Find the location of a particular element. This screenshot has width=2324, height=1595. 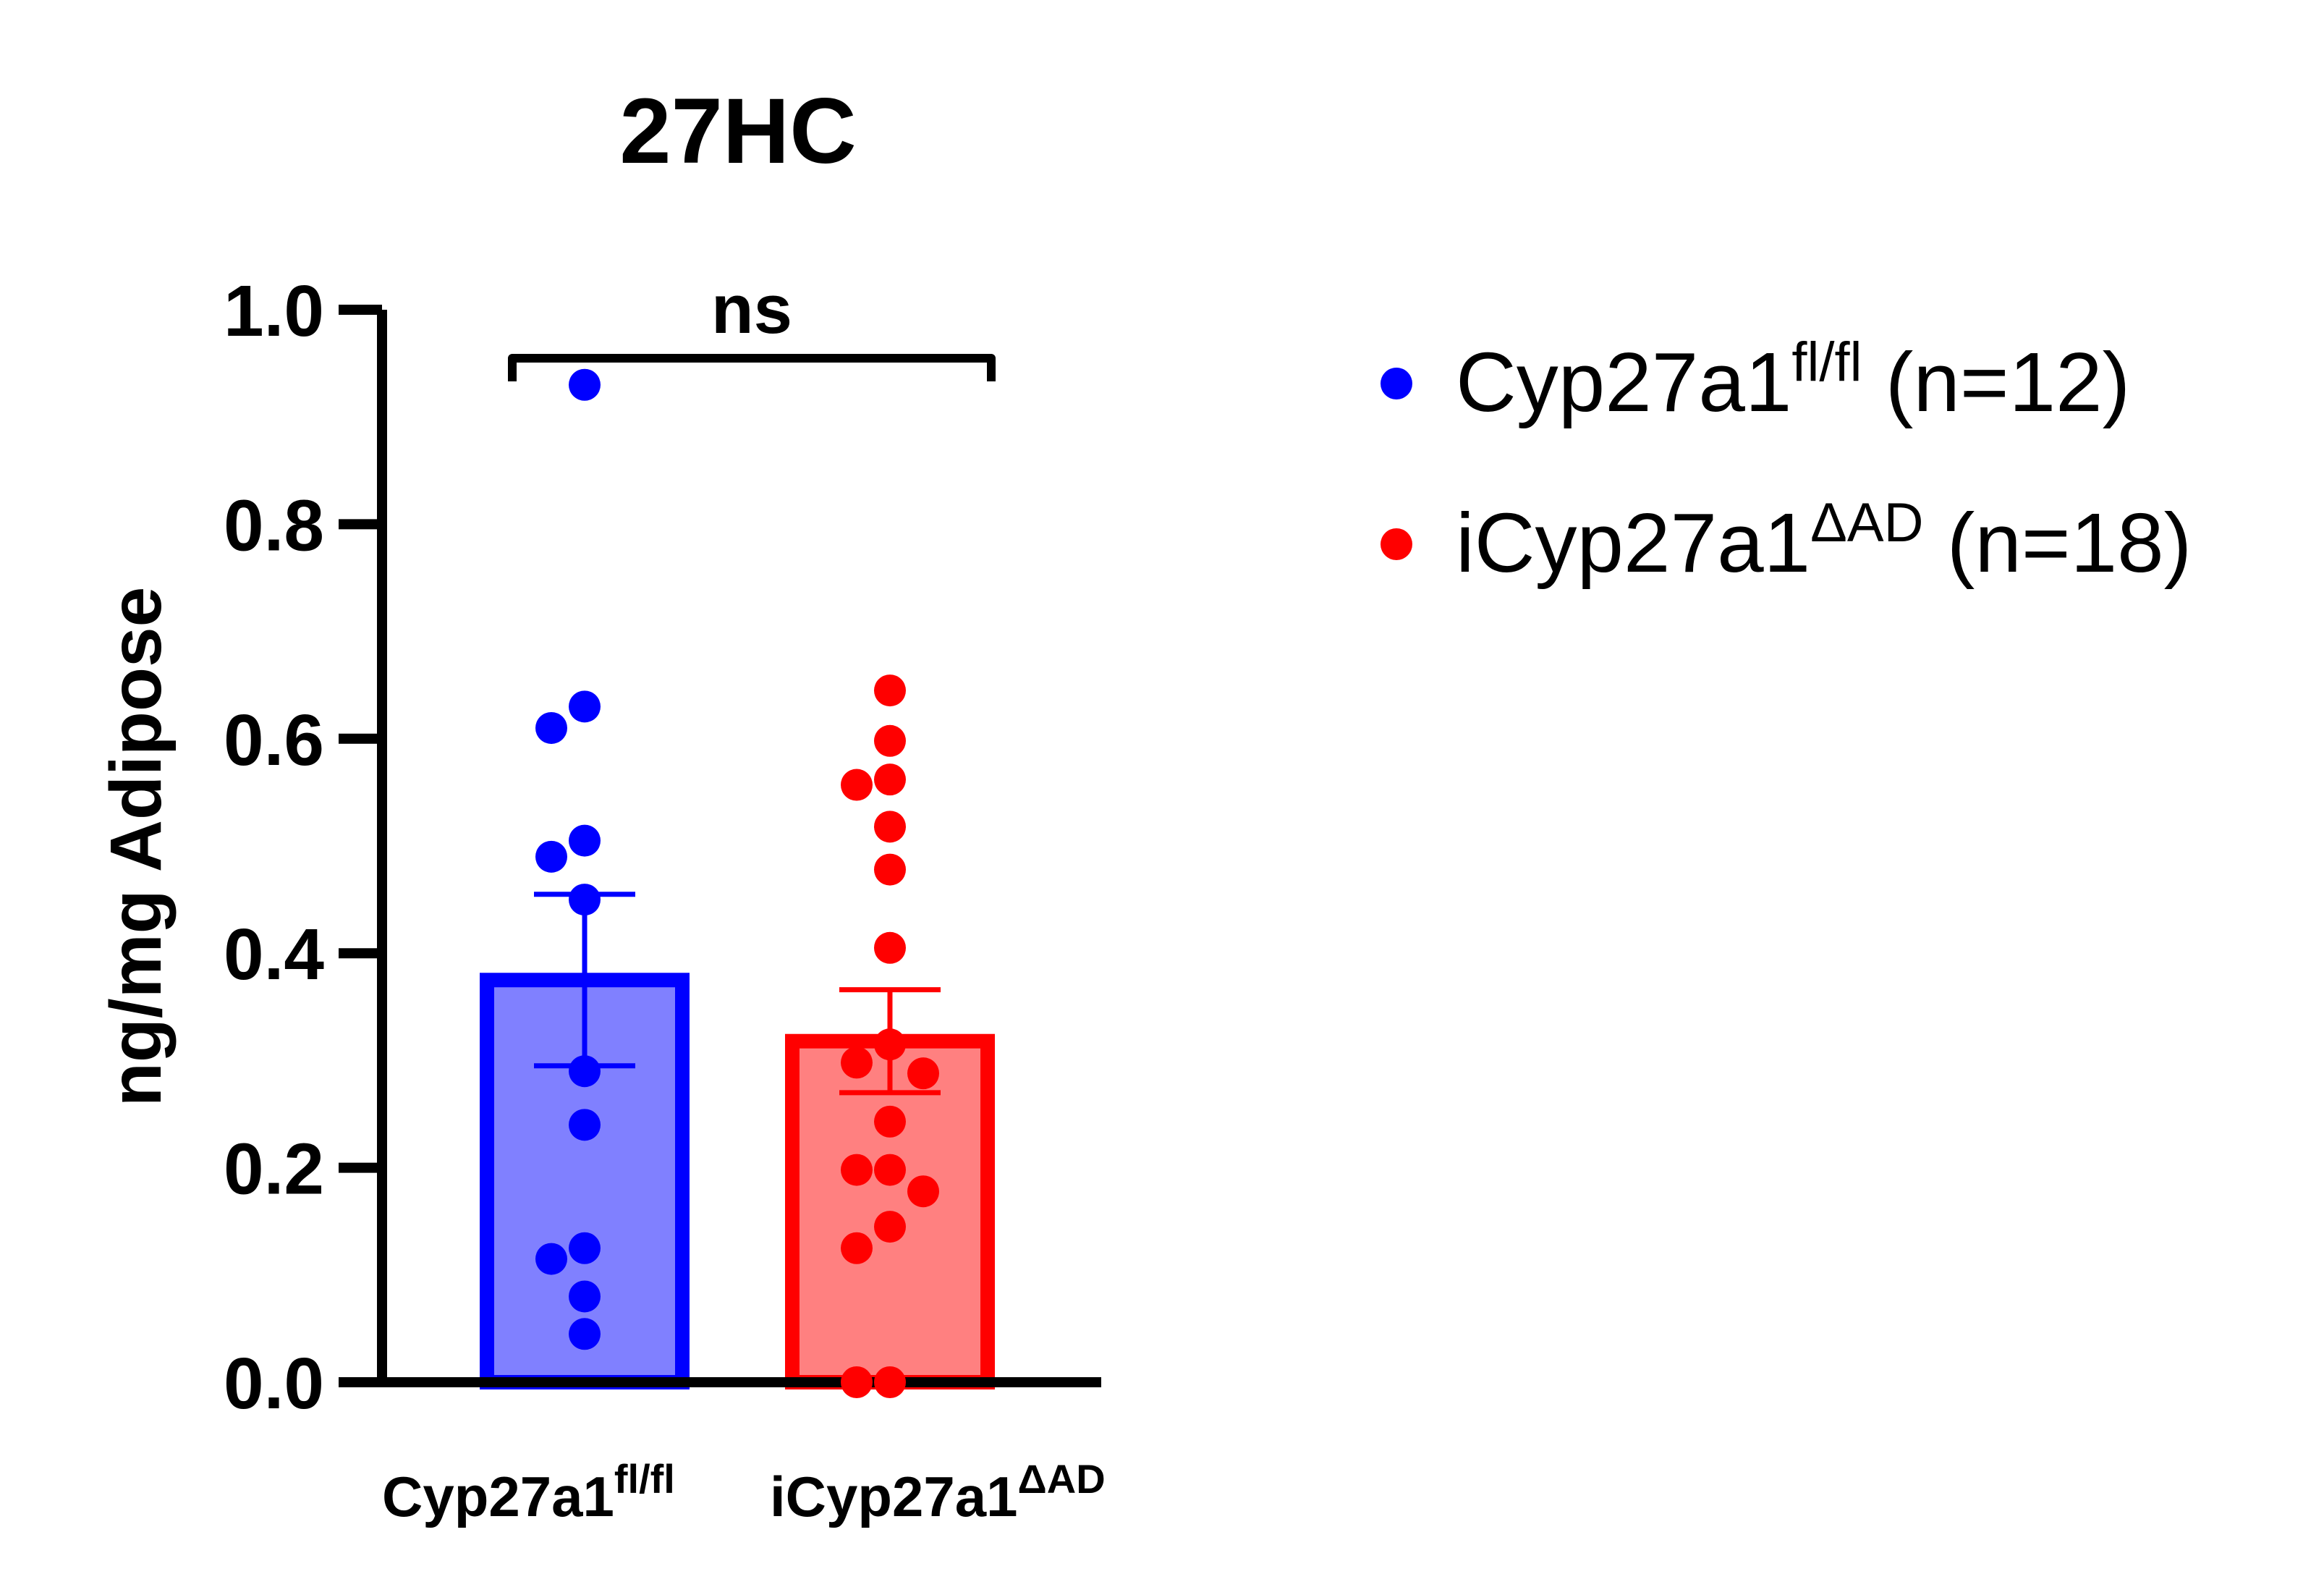

y-tick-label-4: 0.8 is located at coordinates (274, 525).